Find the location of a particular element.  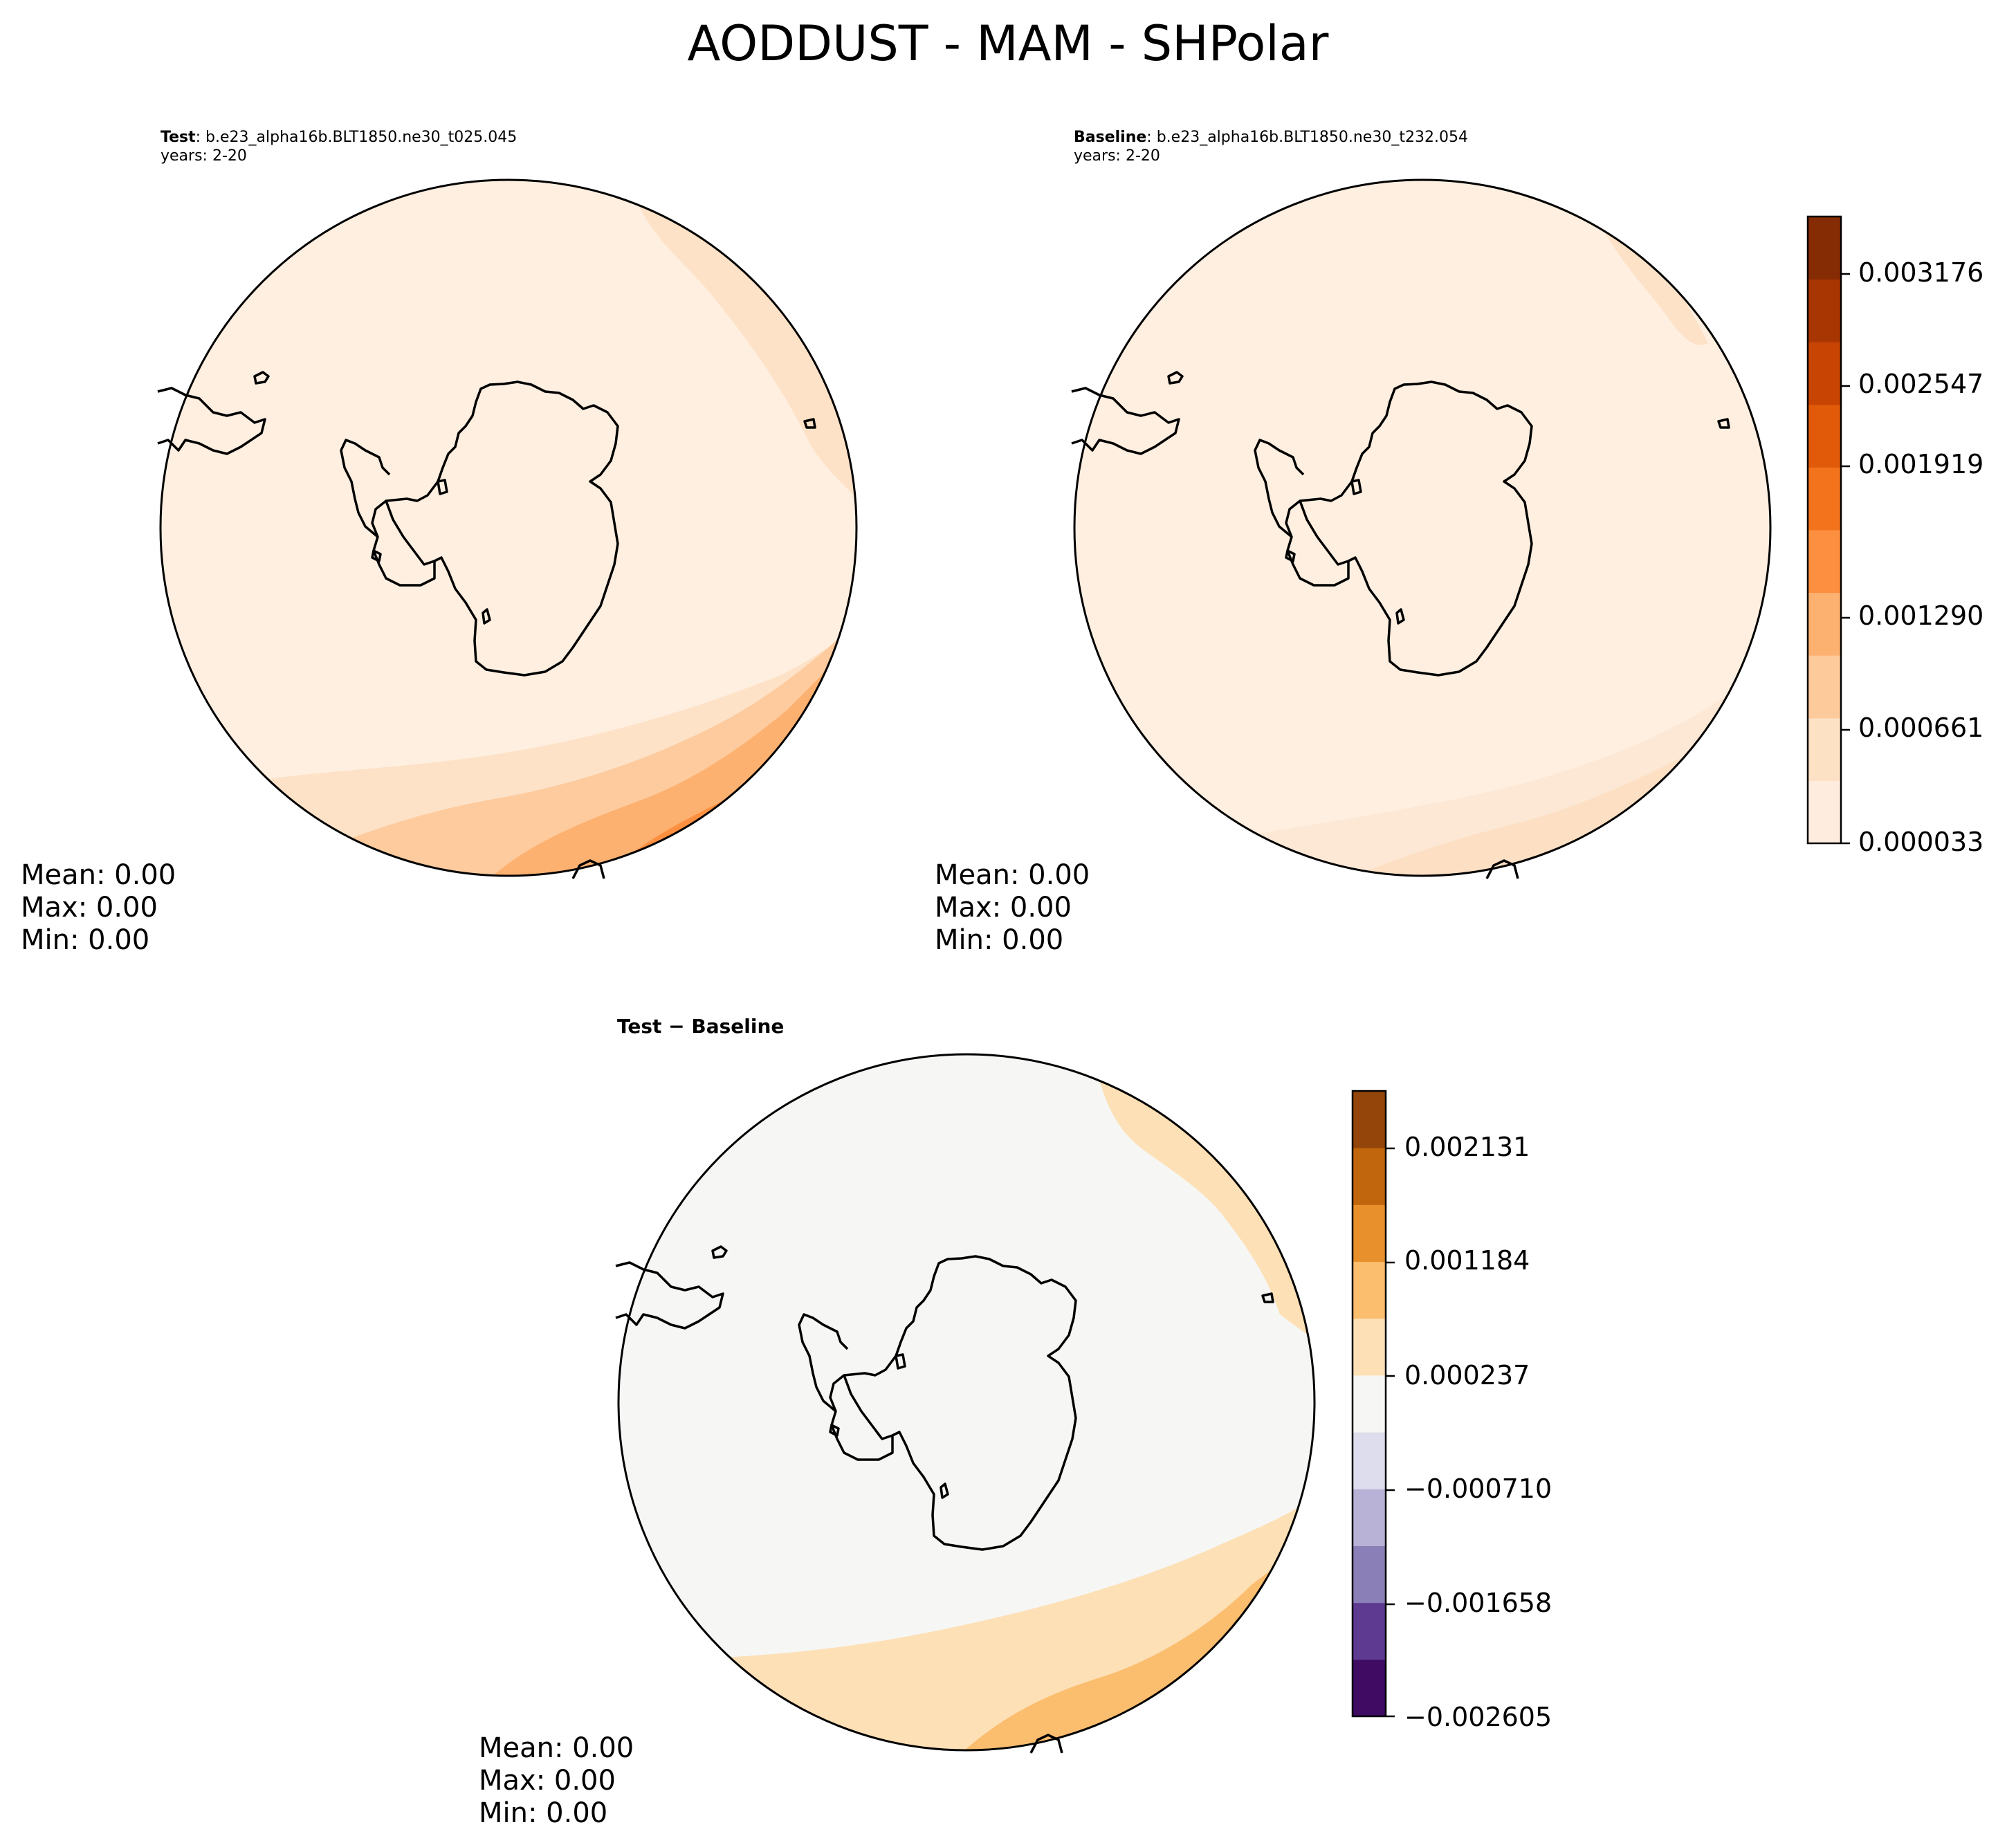

test-stats: Mean: 0.00 Max: 0.00 Min: 0.00 is located at coordinates (98, 908).